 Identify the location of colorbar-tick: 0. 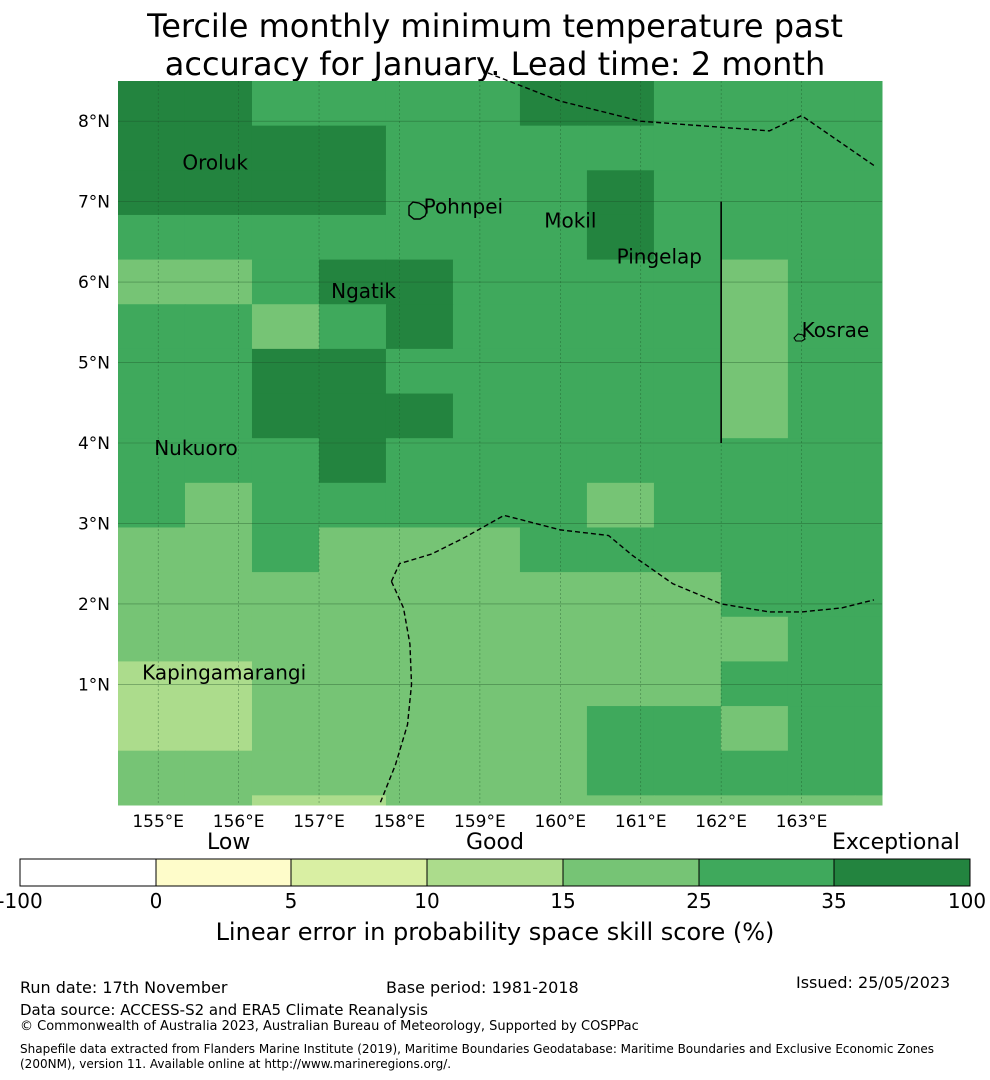
(156, 901).